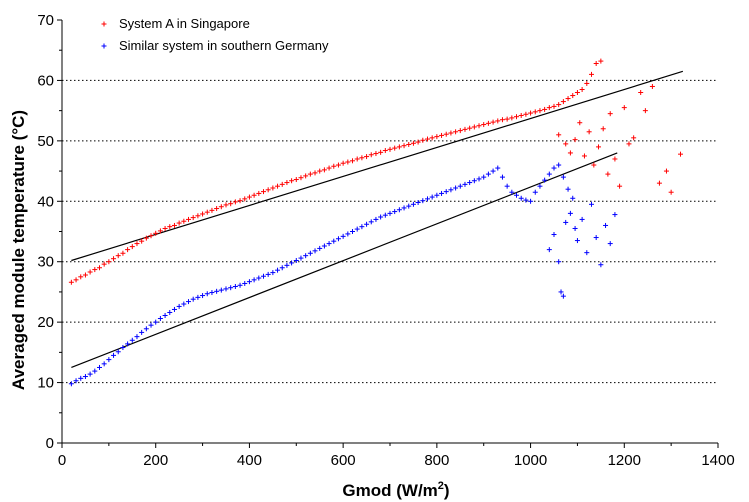 The image size is (749, 502). What do you see at coordinates (104, 46) in the screenshot?
I see `legend-marker-germany` at bounding box center [104, 46].